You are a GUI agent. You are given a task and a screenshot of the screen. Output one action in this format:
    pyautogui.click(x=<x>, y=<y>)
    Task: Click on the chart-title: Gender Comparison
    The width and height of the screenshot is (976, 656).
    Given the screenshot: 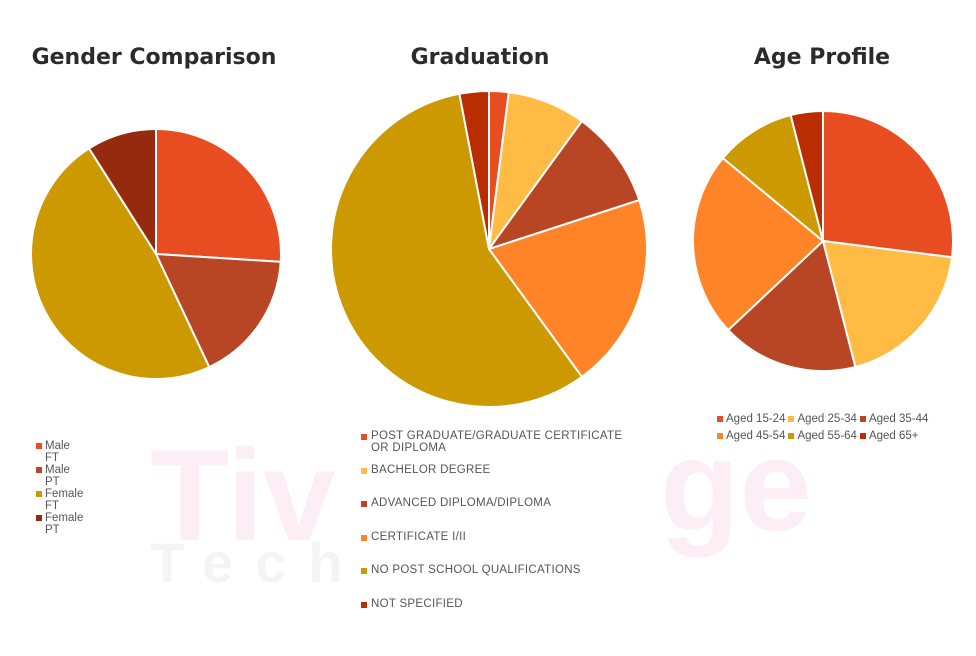 What is the action you would take?
    pyautogui.click(x=154, y=57)
    